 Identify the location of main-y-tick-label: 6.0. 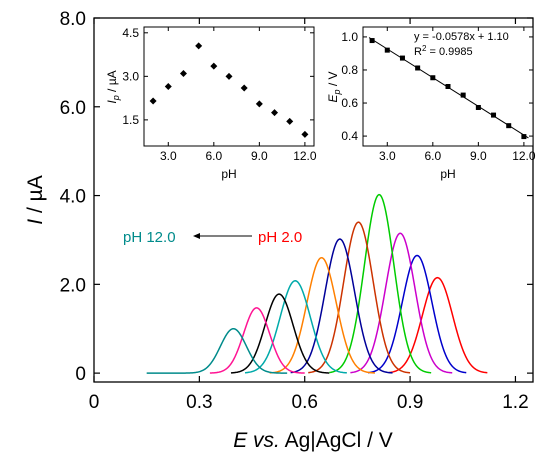
(73, 108).